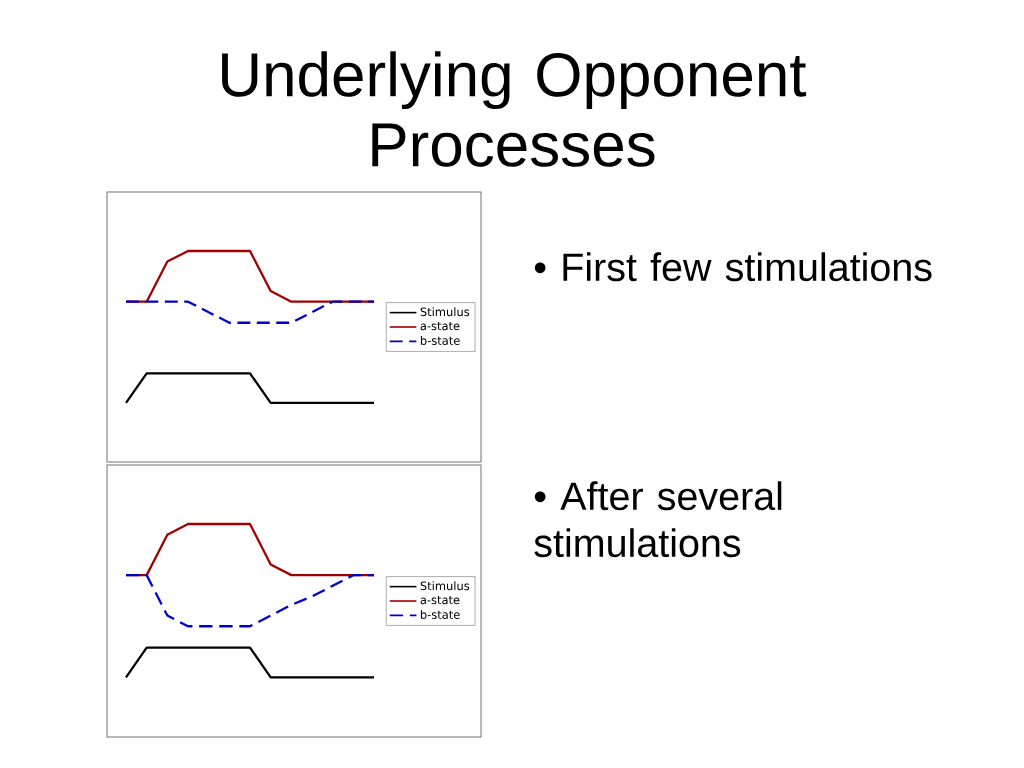  What do you see at coordinates (733, 267) in the screenshot?
I see `text: • First few stimulations` at bounding box center [733, 267].